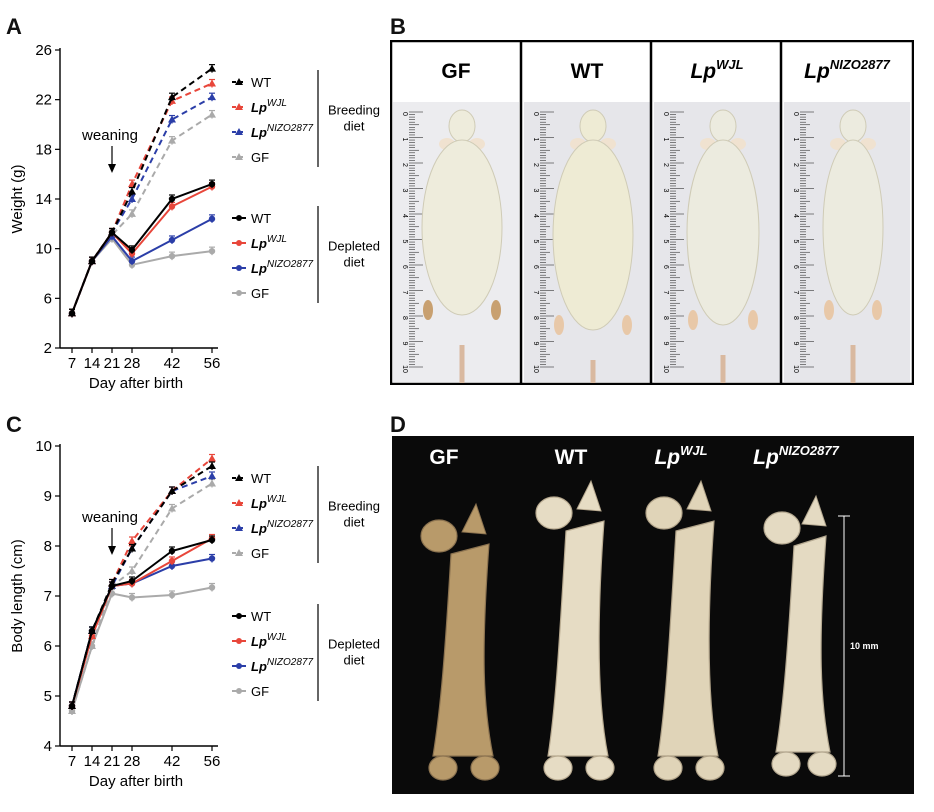 This screenshot has height=812, width=934. I want to click on x-tick-label: 42, so click(172, 363).